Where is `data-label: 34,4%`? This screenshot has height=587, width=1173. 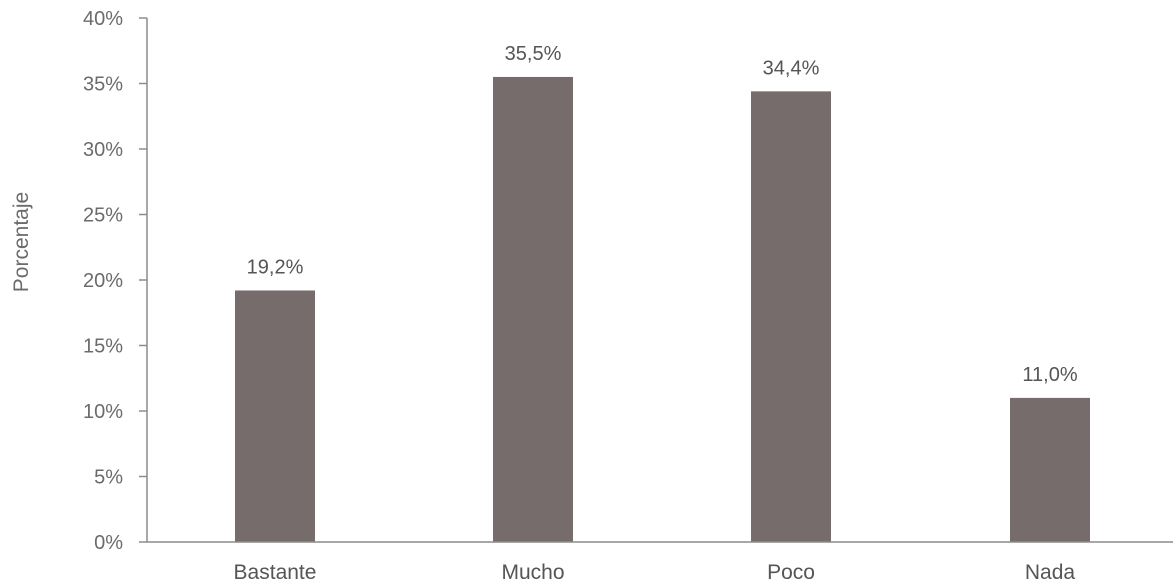
data-label: 34,4% is located at coordinates (791, 68).